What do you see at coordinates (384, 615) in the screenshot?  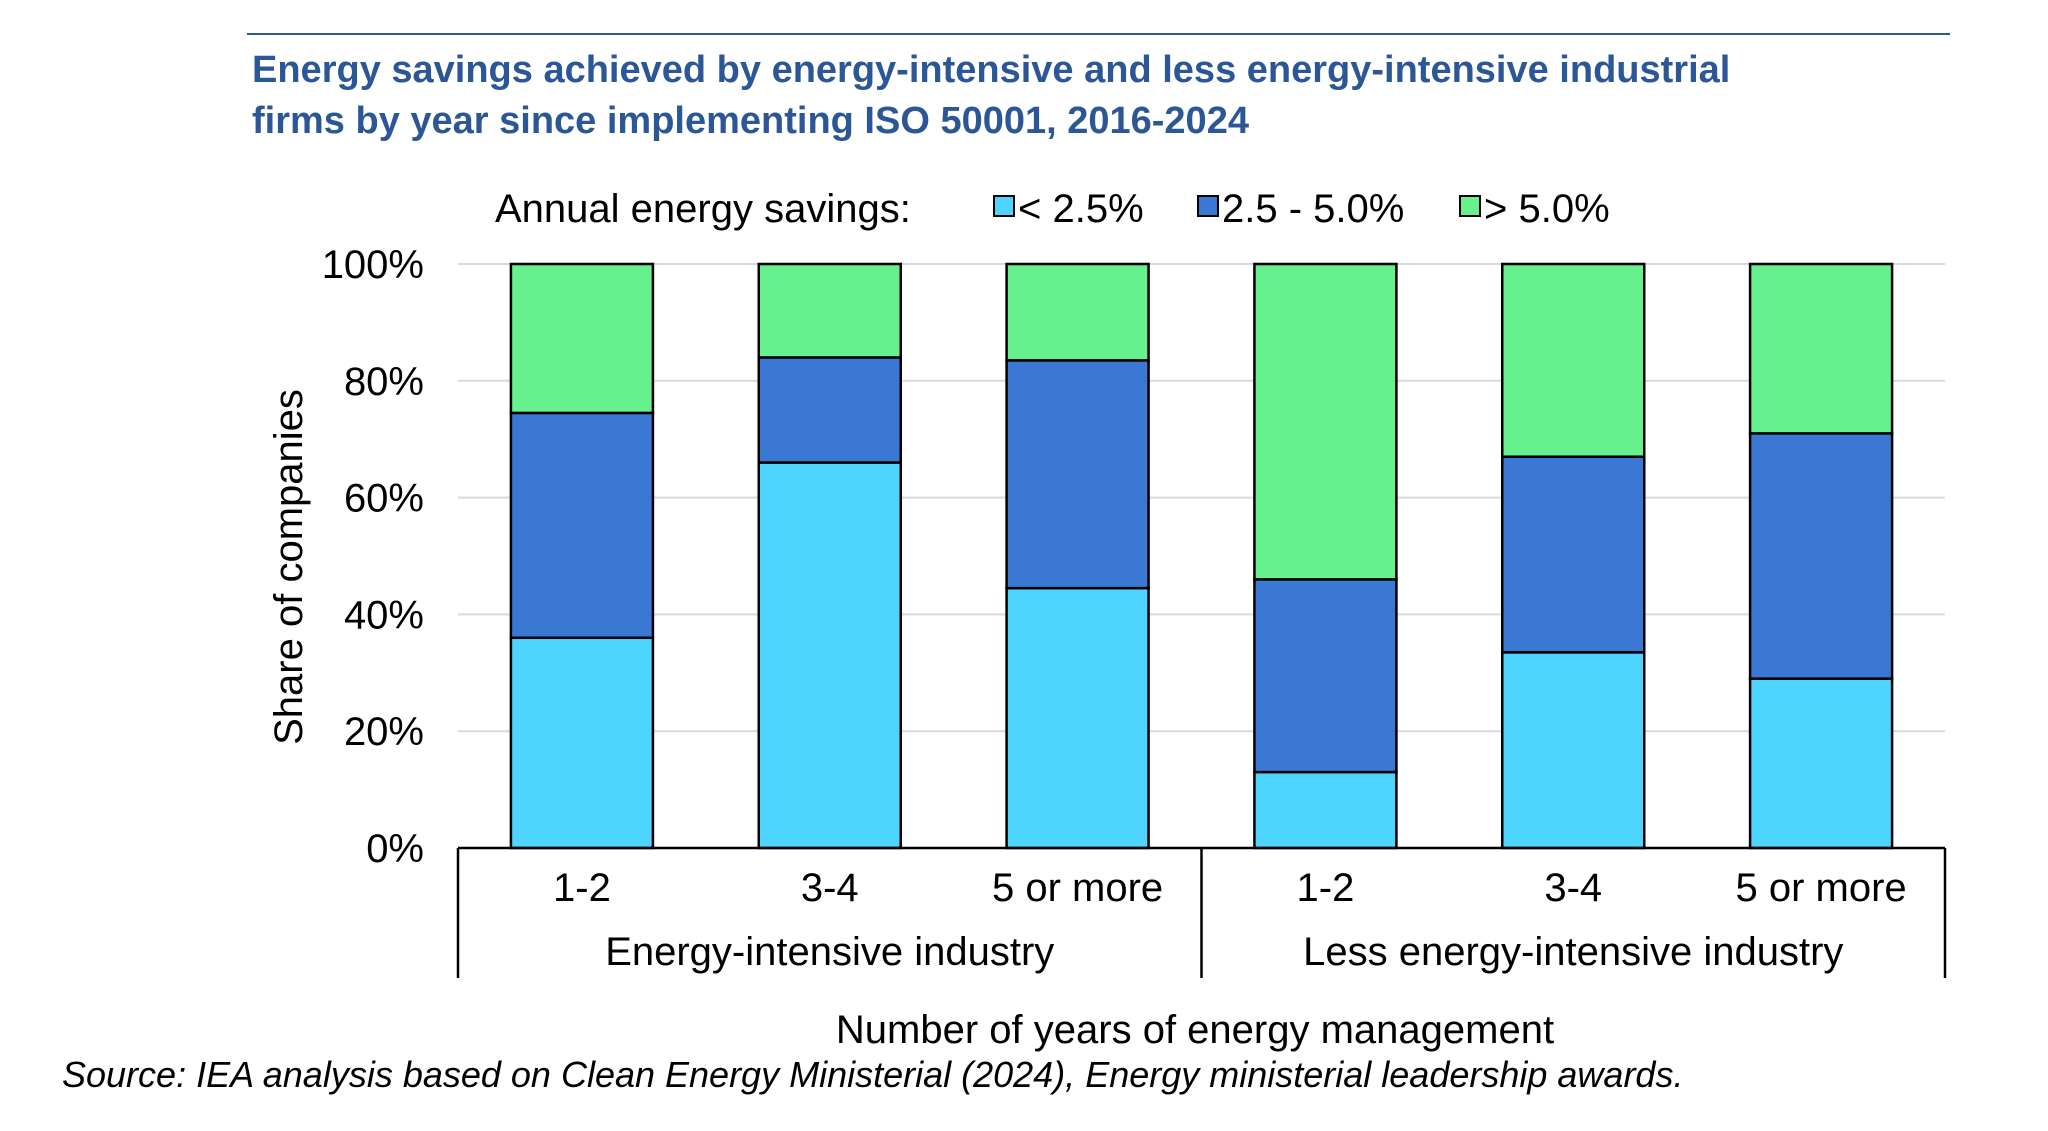 I see `y-tick-label: 40%` at bounding box center [384, 615].